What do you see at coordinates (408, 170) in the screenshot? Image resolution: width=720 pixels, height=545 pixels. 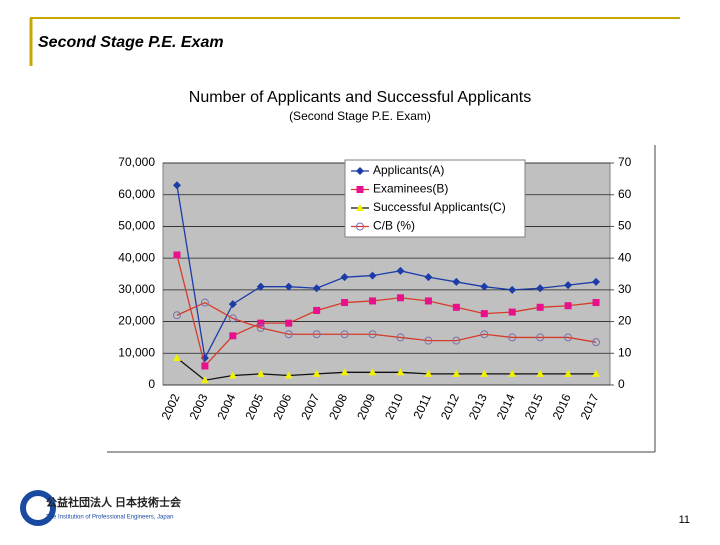 I see `legend-label: Applicants(A)` at bounding box center [408, 170].